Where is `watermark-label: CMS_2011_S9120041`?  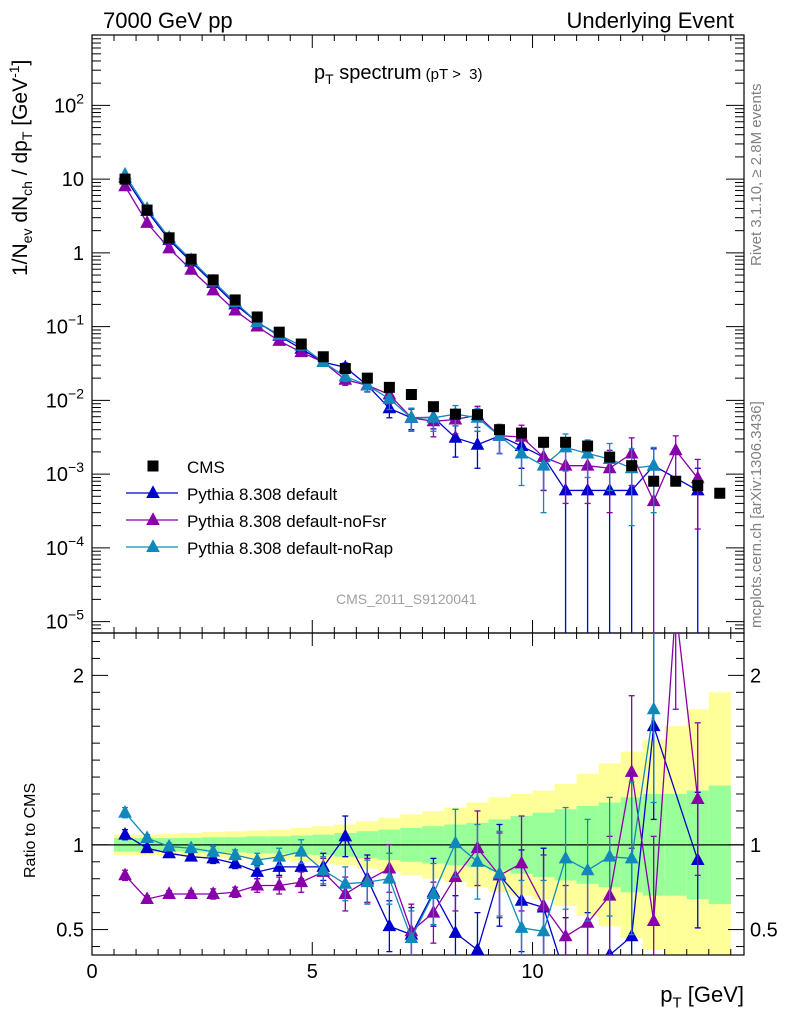 watermark-label: CMS_2011_S9120041 is located at coordinates (406, 599).